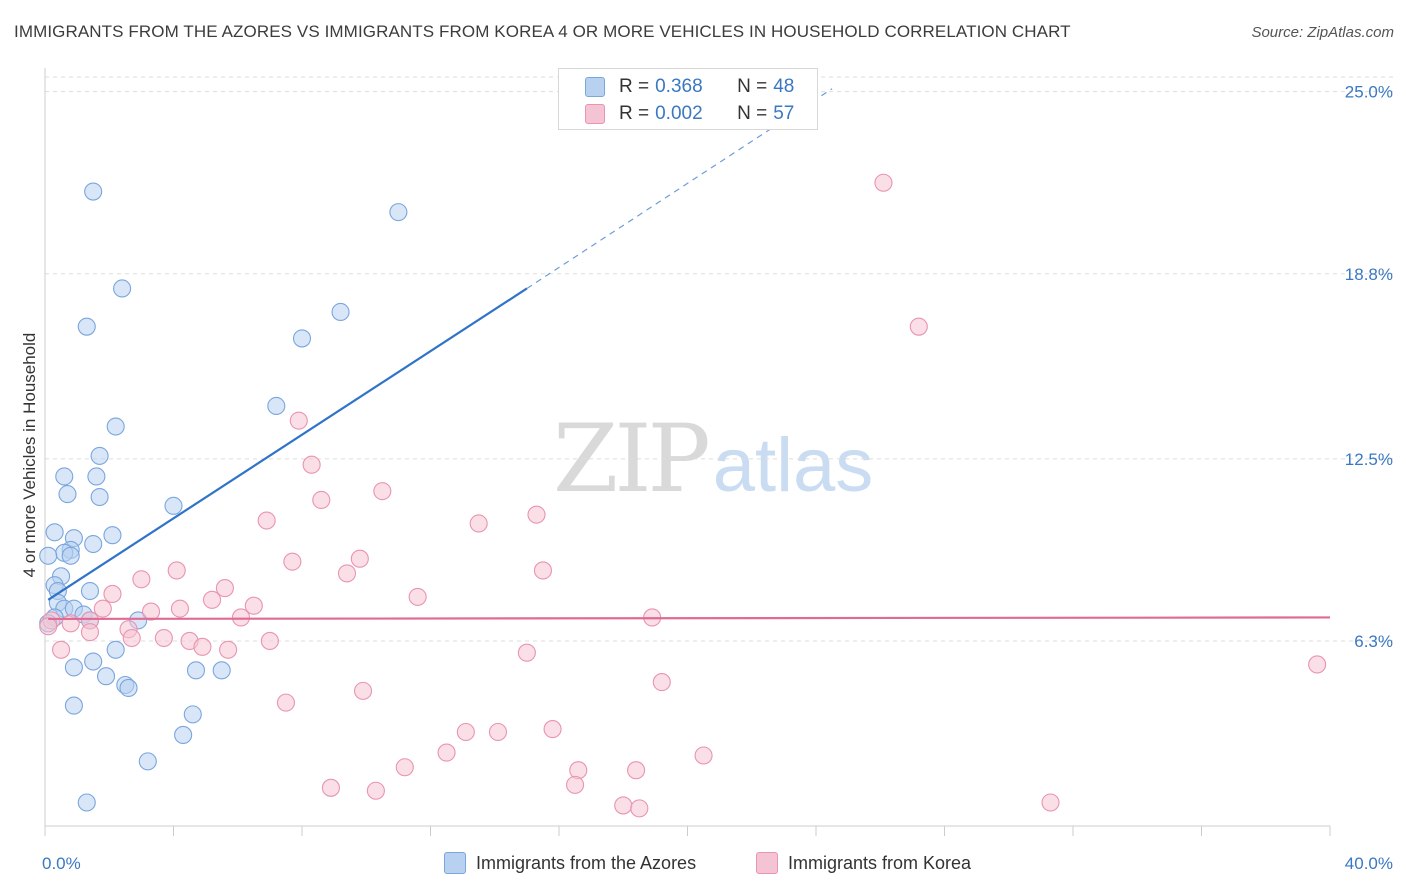 The height and width of the screenshot is (892, 1406). I want to click on x-tick-label-max: 40.0%, so click(1369, 863).